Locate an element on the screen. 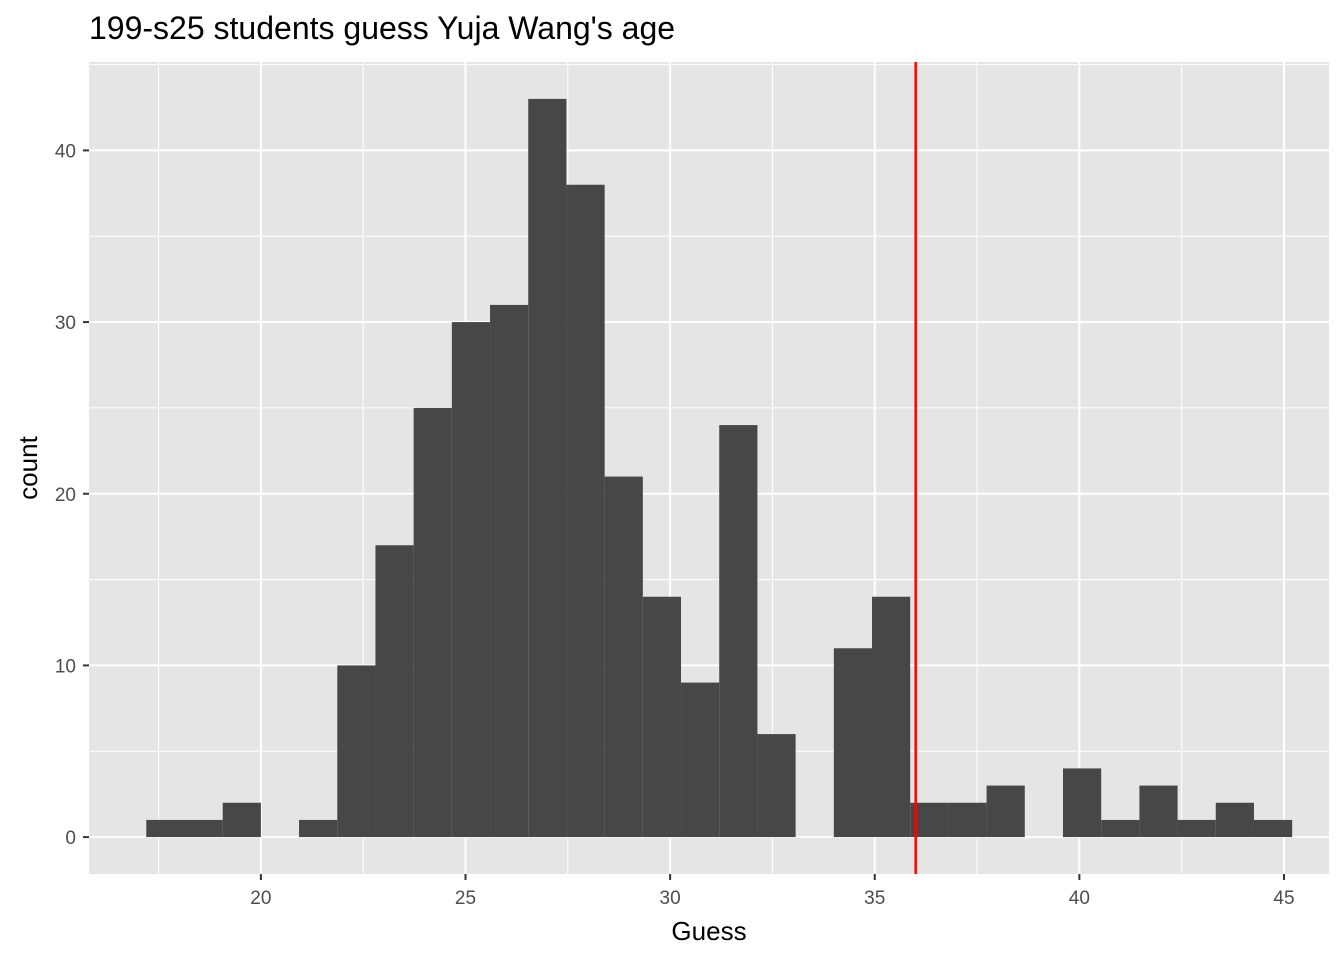 The image size is (1344, 960). x-axis: 20 25 30 35 40 45 is located at coordinates (772, 891).